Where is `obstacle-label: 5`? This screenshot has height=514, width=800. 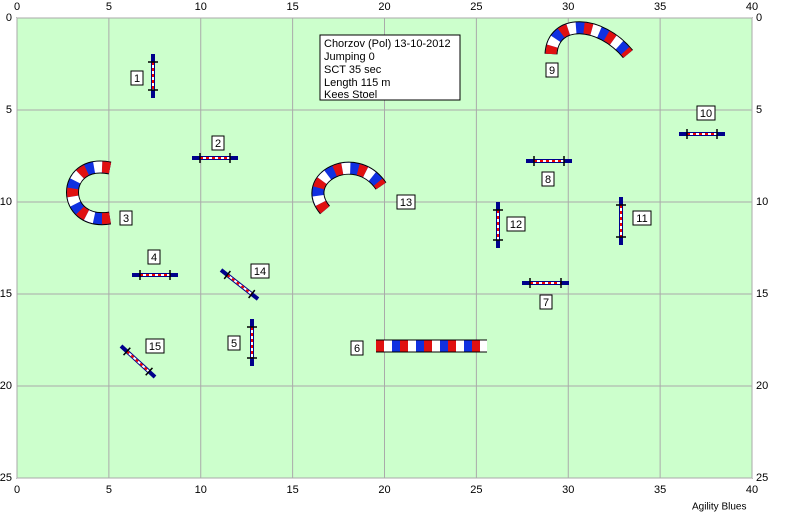 obstacle-label: 5 is located at coordinates (234, 343).